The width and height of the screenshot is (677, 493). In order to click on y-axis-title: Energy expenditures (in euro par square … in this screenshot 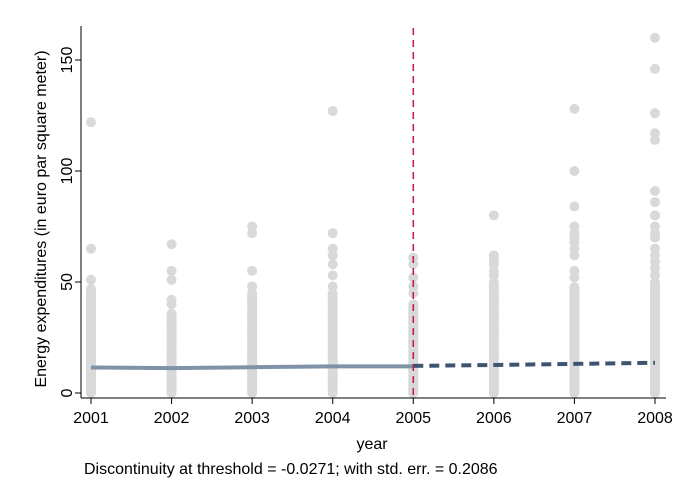, I will do `click(41, 218)`.